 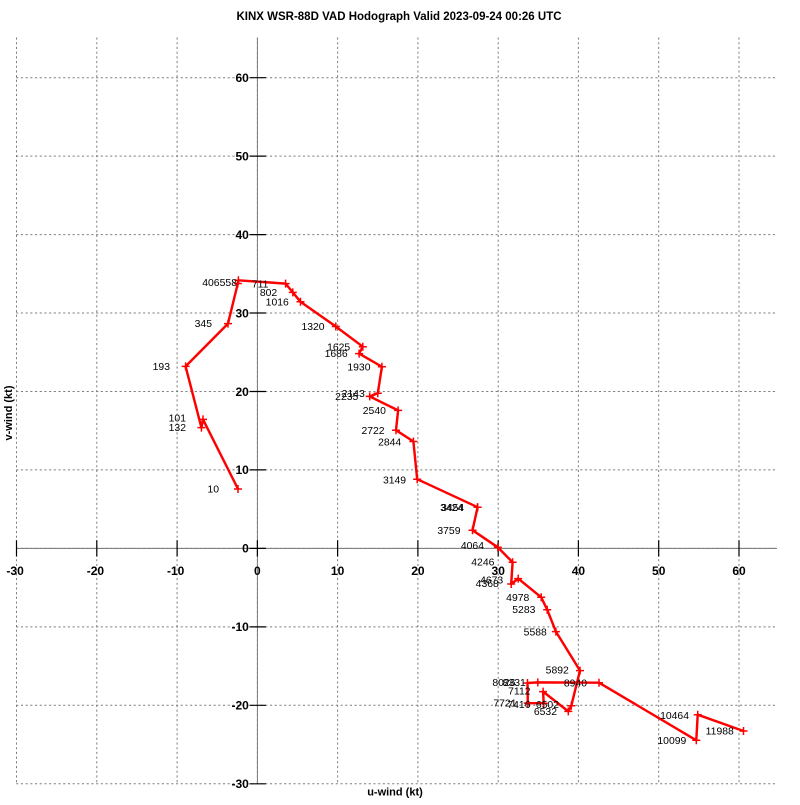 What do you see at coordinates (372, 431) in the screenshot?
I see `svg-text: 2722` at bounding box center [372, 431].